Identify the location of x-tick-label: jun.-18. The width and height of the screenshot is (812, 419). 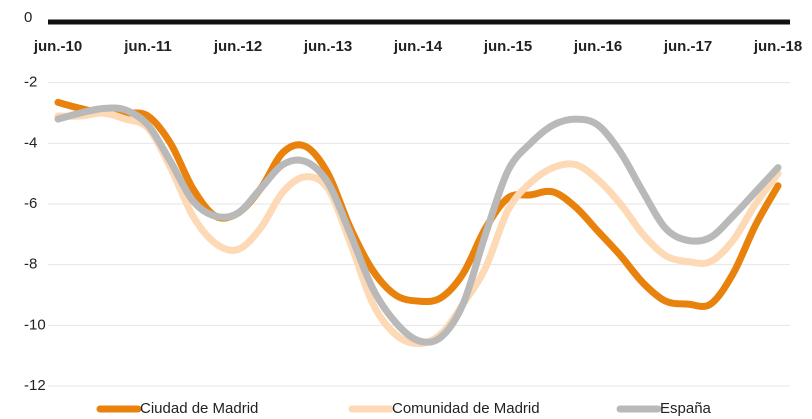
(777, 46).